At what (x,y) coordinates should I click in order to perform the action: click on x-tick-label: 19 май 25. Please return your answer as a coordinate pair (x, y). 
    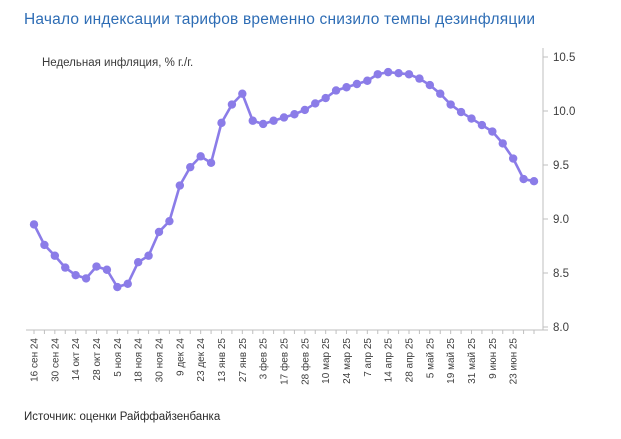
    Looking at the image, I should click on (451, 361).